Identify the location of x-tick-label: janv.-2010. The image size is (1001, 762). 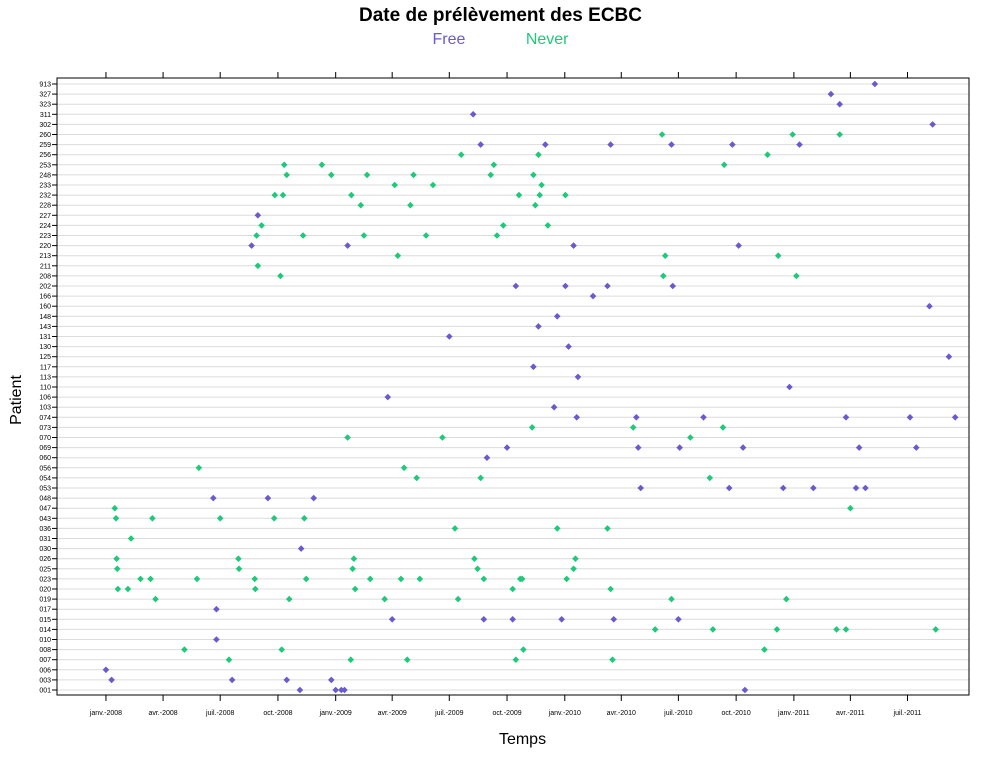
(564, 713).